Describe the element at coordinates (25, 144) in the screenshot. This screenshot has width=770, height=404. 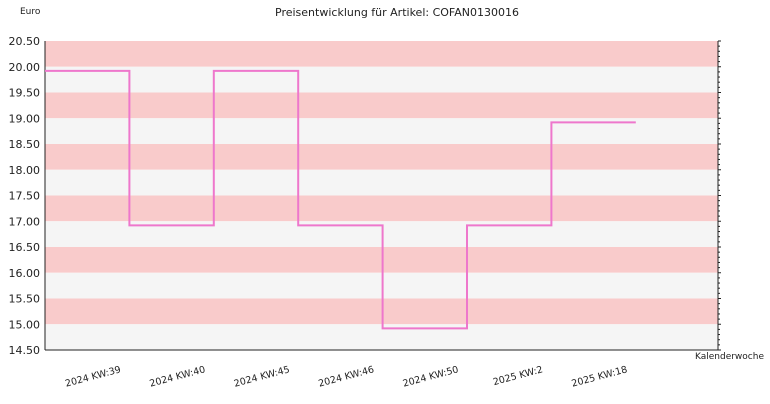
I see `y-tick-label: 18.50` at that location.